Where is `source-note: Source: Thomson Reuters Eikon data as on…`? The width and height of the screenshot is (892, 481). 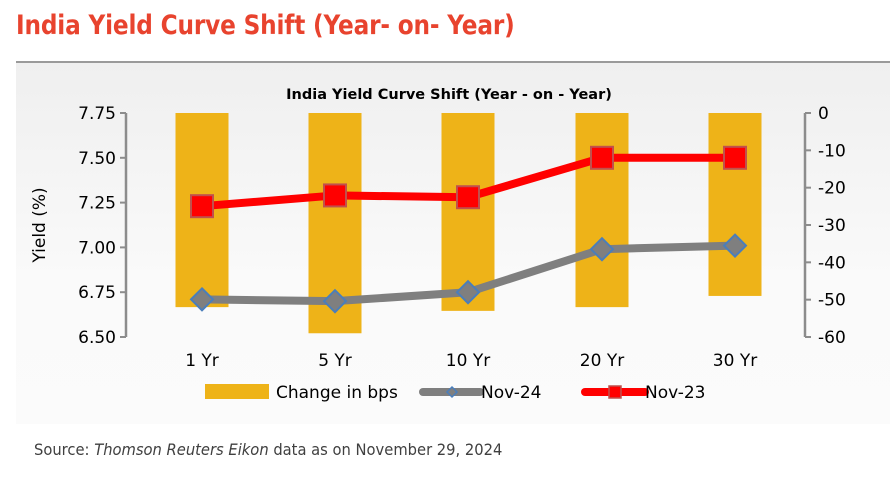
source-note: Source: Thomson Reuters Eikon data as on… is located at coordinates (268, 449).